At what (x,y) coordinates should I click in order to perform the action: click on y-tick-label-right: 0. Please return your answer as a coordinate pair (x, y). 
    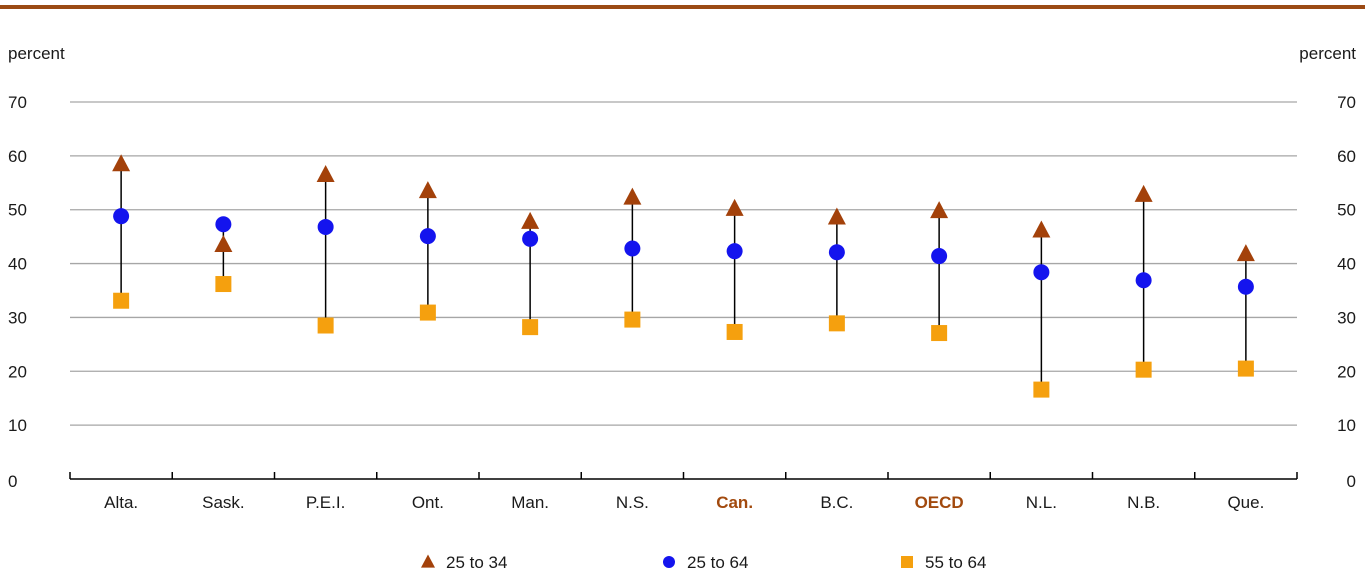
    Looking at the image, I should click on (1351, 481).